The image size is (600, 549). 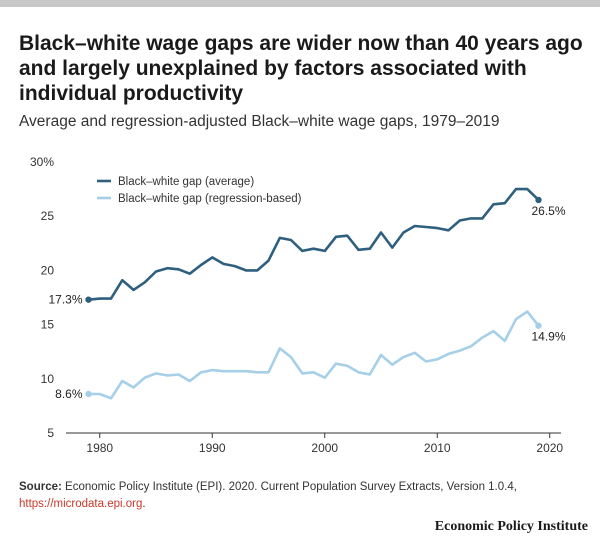 I want to click on end-value-label: 26.5%, so click(x=548, y=211).